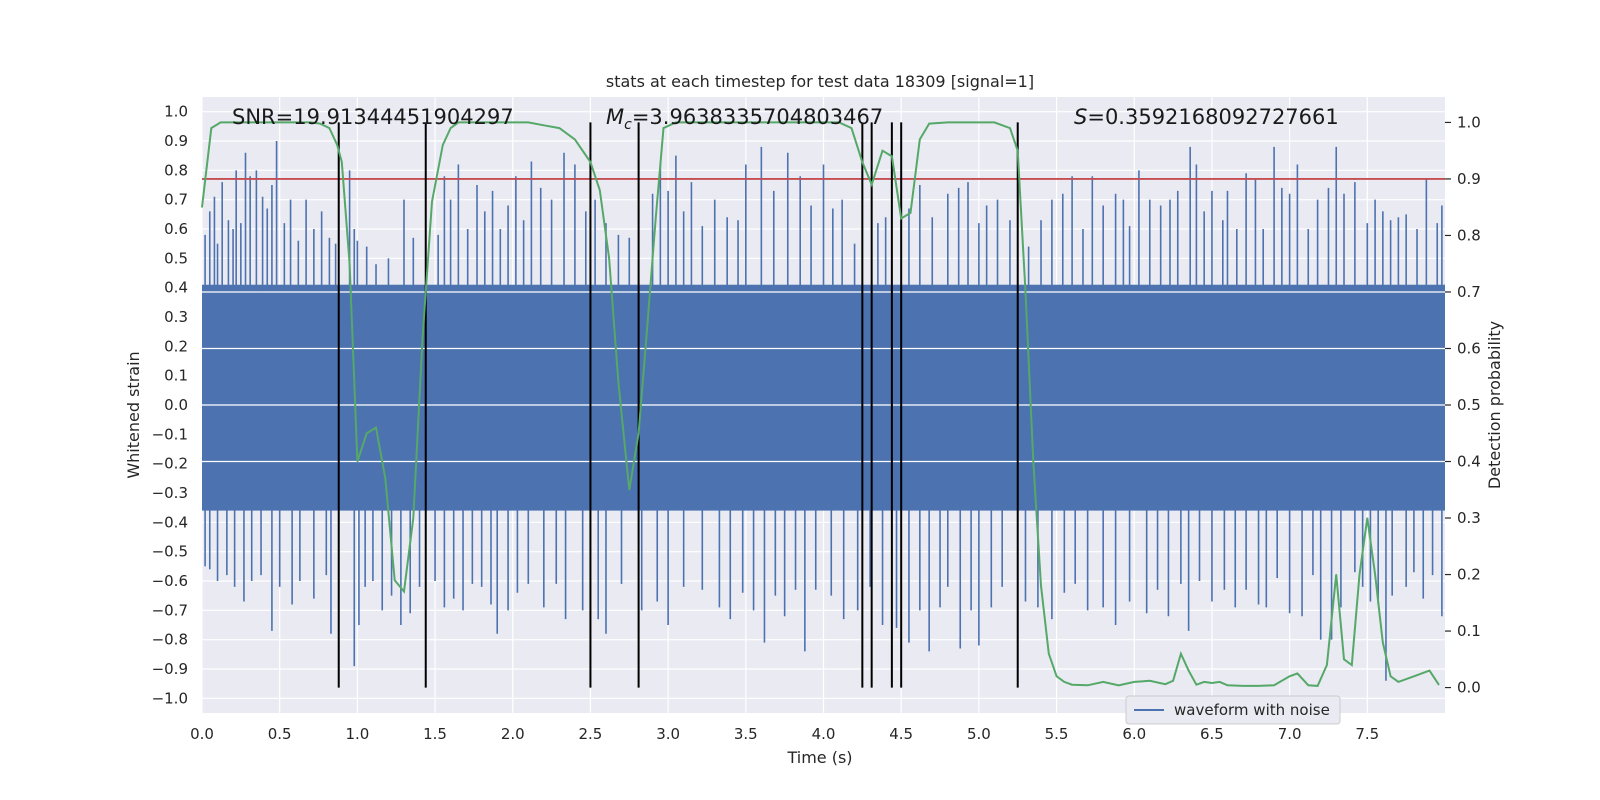 The width and height of the screenshot is (1600, 800). What do you see at coordinates (170, 552) in the screenshot?
I see `y-tick-label: −0.5` at bounding box center [170, 552].